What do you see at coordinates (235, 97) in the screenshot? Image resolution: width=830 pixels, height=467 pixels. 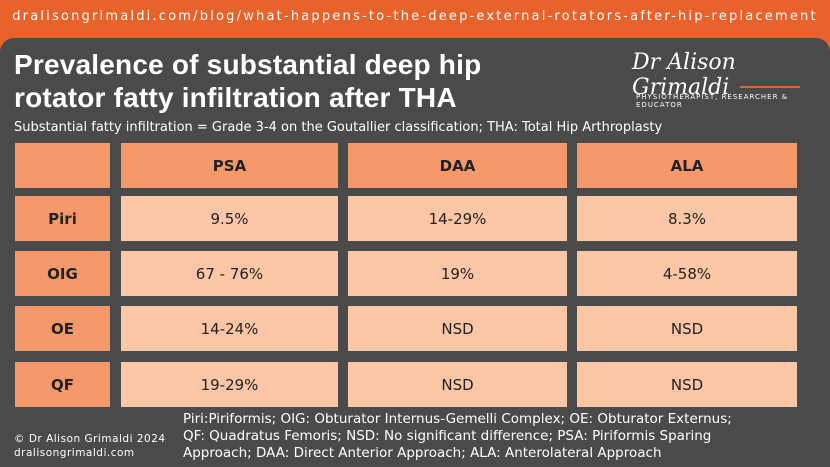 I see `title: rotator fatty infiltration after THA` at bounding box center [235, 97].